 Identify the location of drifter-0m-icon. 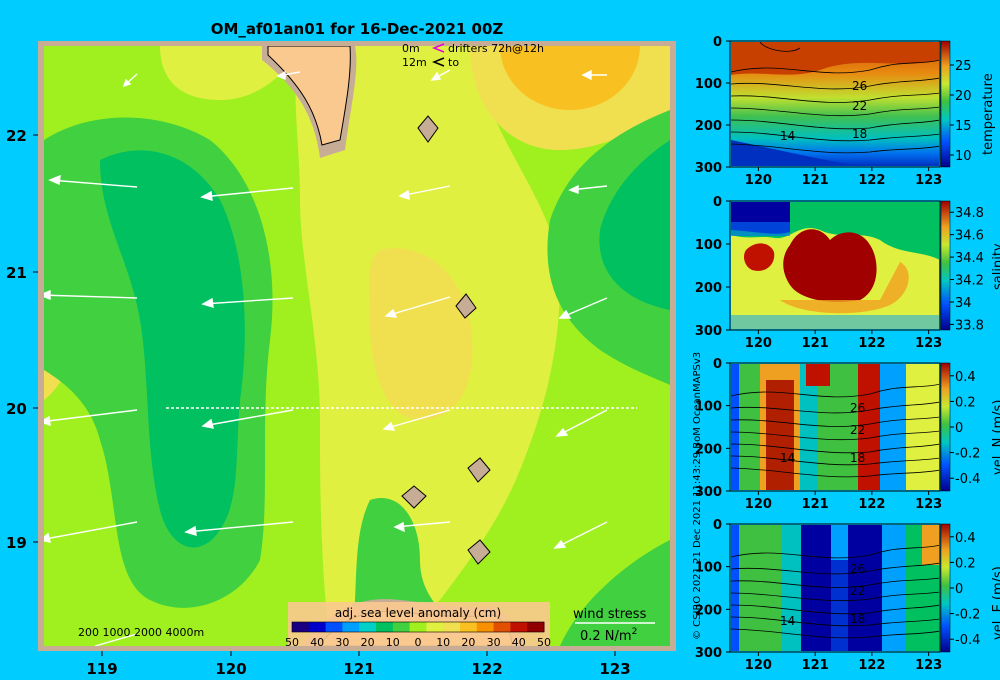
(438, 48).